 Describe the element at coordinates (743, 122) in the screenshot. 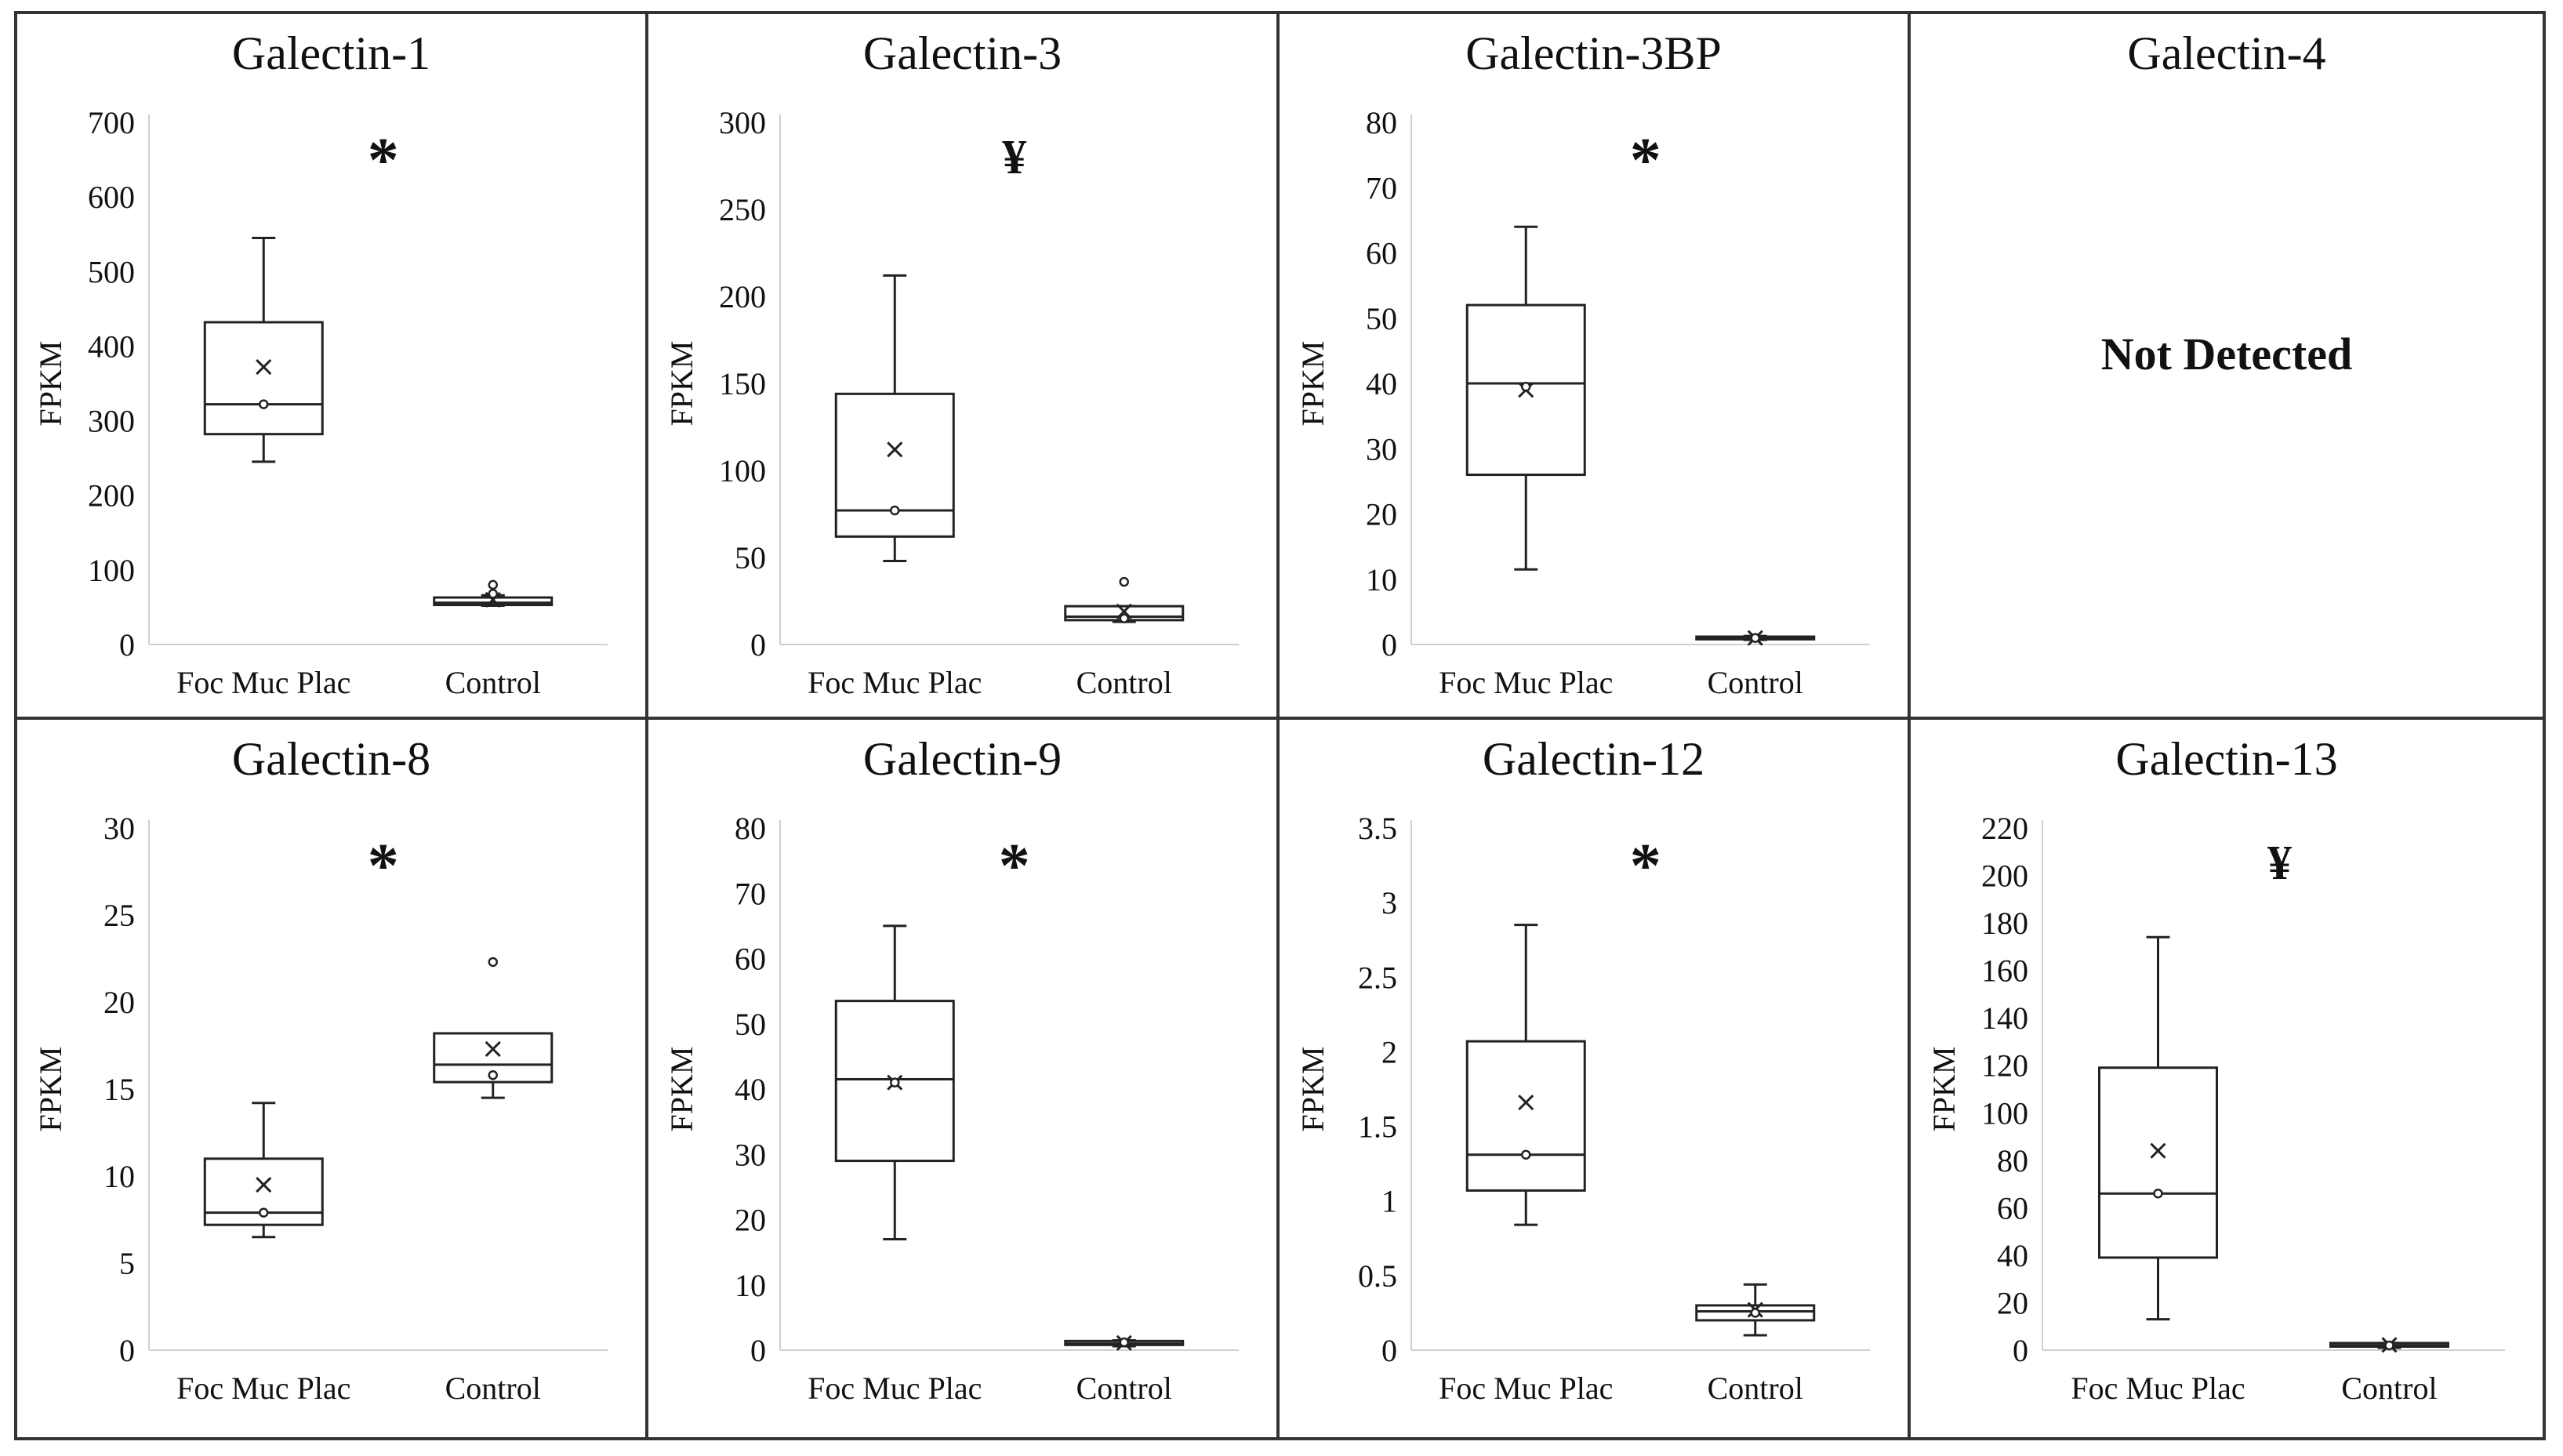

I see `y-tick-label: 300` at that location.